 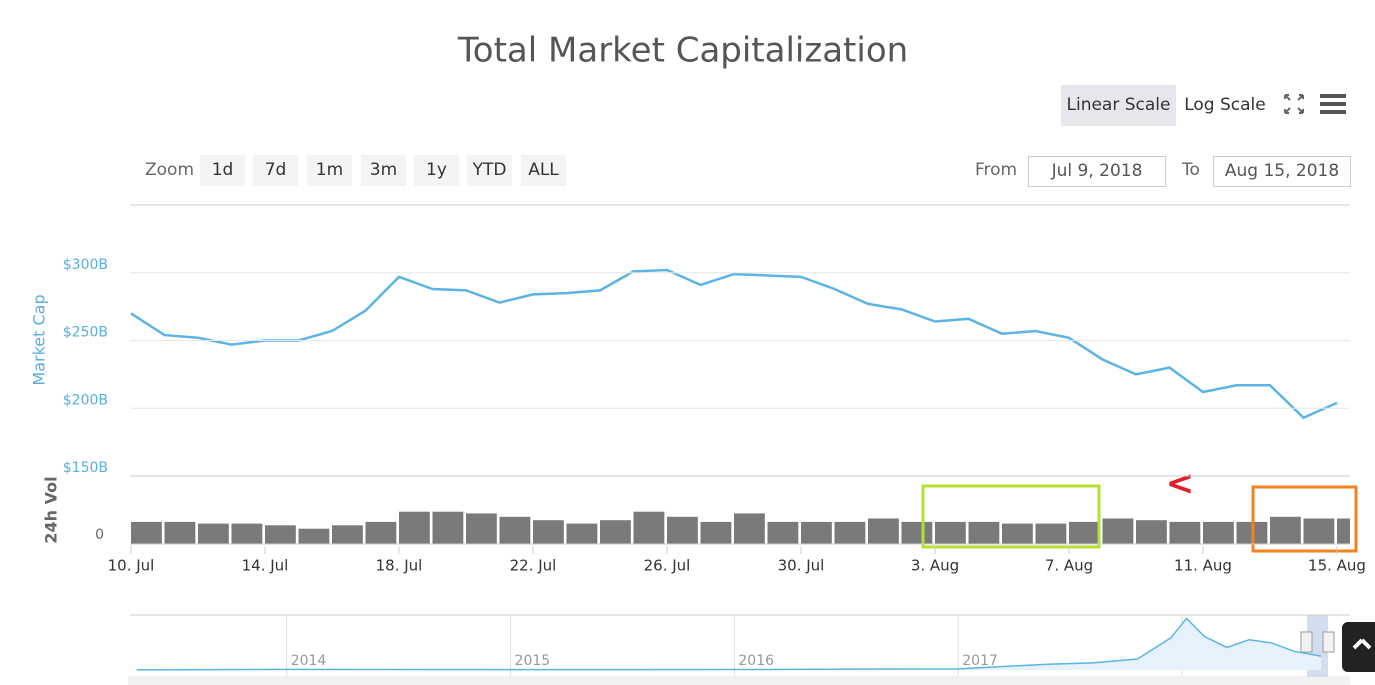 I want to click on navigator-tick-label: 2016, so click(x=756, y=661).